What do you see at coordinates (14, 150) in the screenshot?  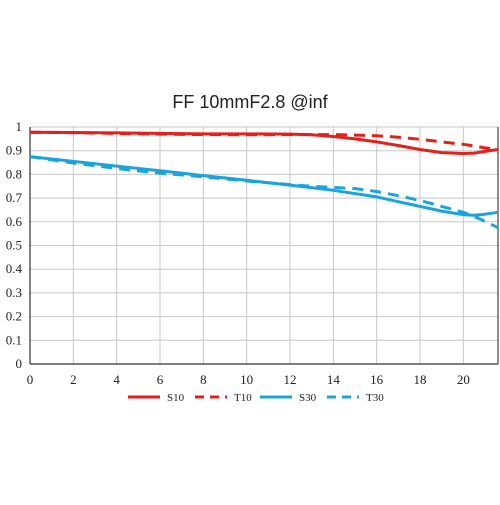 I see `y-tick-label-9: 0.9` at bounding box center [14, 150].